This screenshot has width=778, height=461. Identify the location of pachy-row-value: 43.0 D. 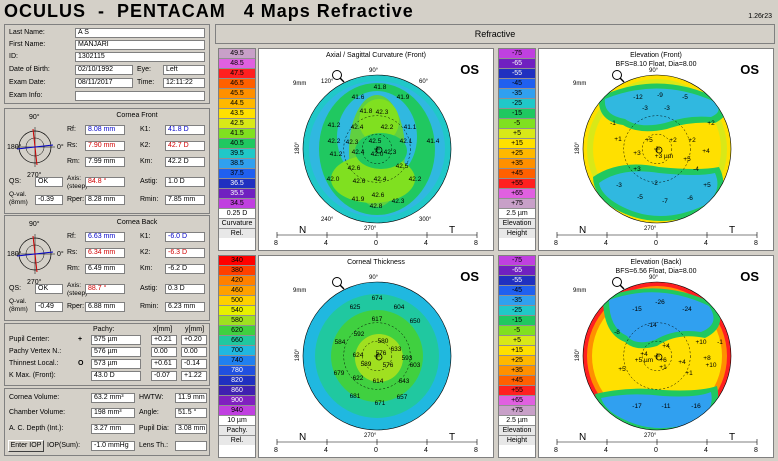
(116, 376).